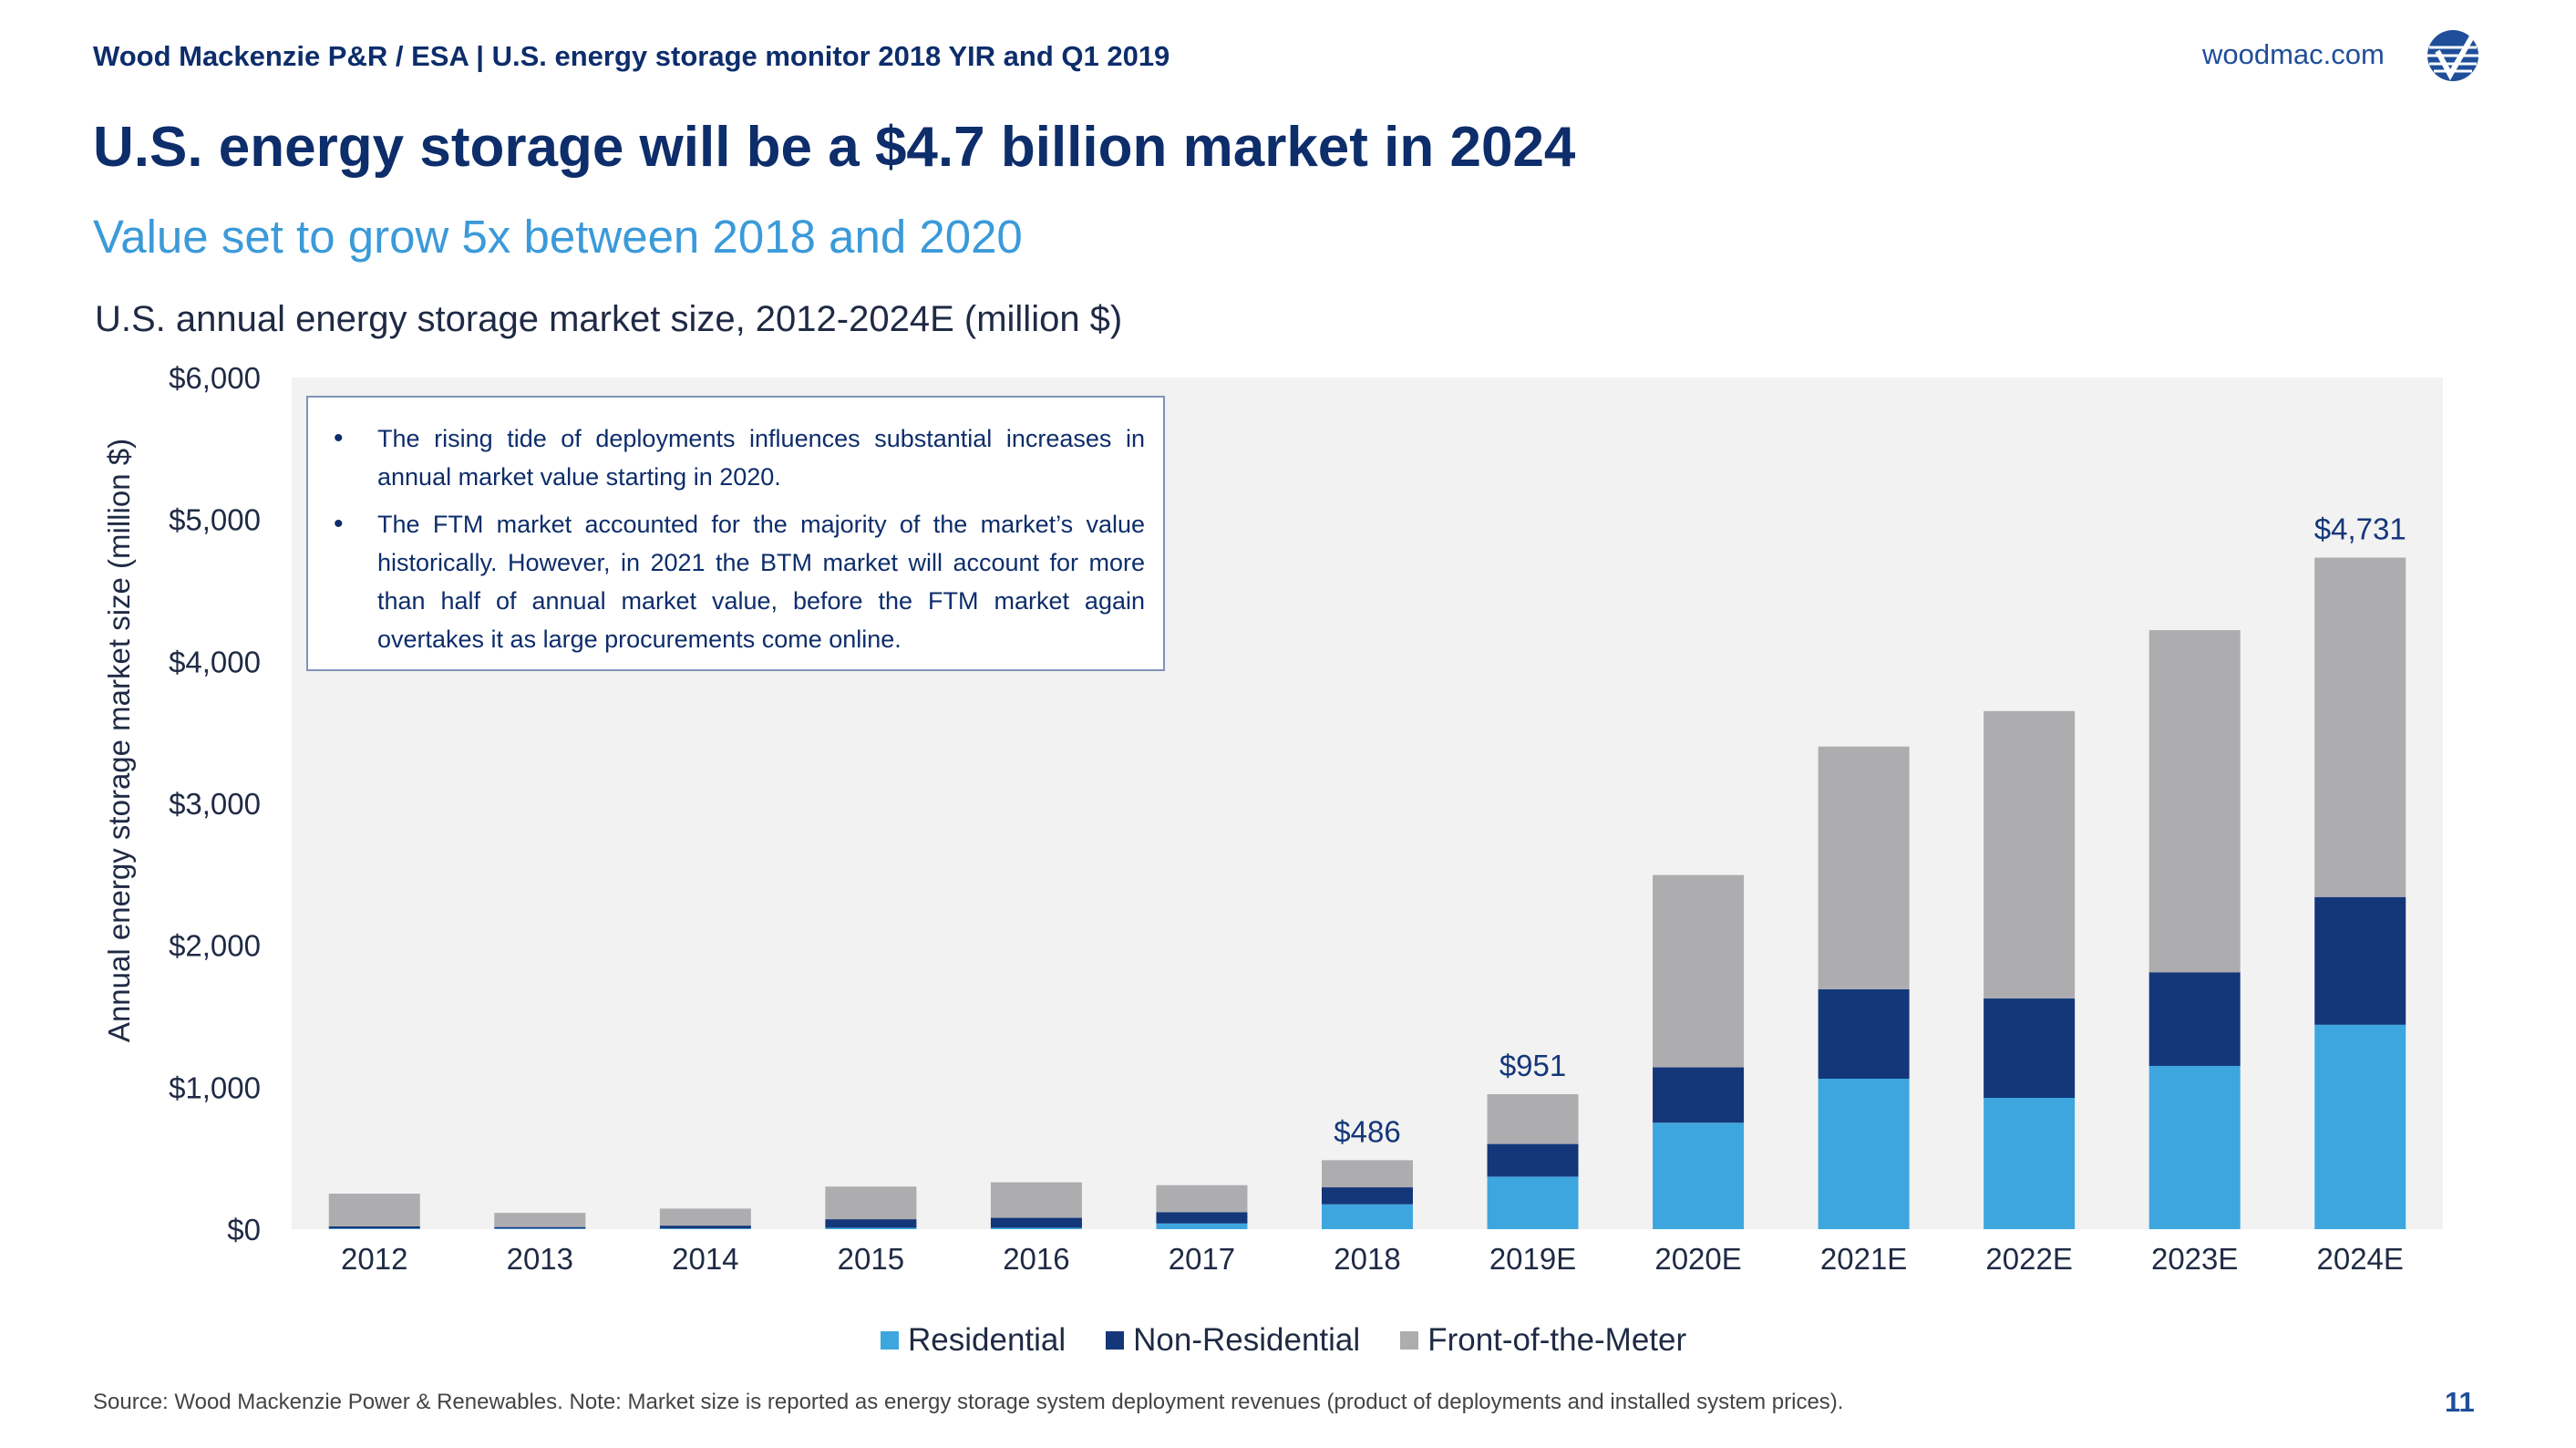  What do you see at coordinates (2460, 1402) in the screenshot?
I see `page-number: 11` at bounding box center [2460, 1402].